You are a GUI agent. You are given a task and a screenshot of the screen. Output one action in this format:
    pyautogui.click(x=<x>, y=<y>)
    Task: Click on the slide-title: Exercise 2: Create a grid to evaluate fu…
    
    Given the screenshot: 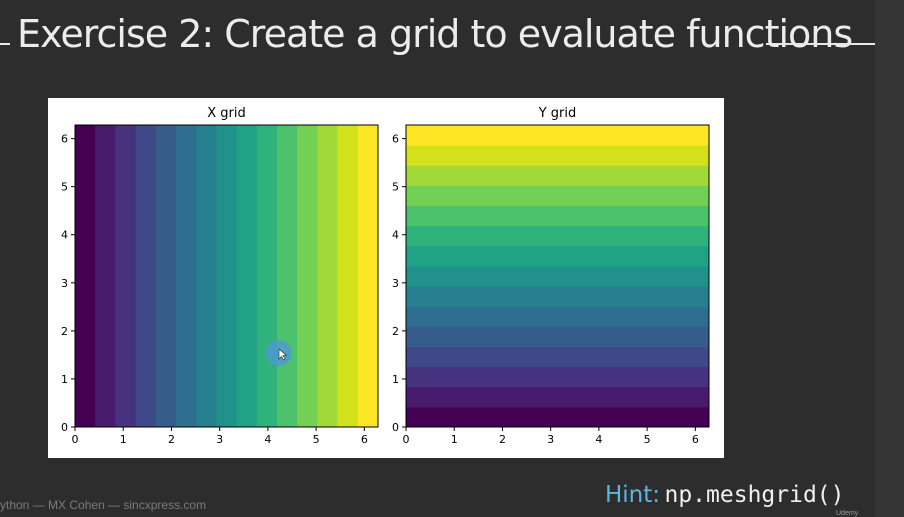 What is the action you would take?
    pyautogui.click(x=435, y=34)
    